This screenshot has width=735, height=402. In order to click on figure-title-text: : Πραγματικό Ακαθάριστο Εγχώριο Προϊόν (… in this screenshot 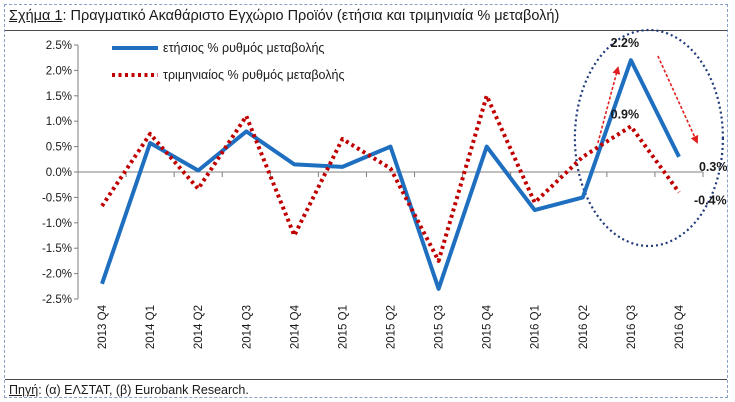, I will do `click(311, 16)`.